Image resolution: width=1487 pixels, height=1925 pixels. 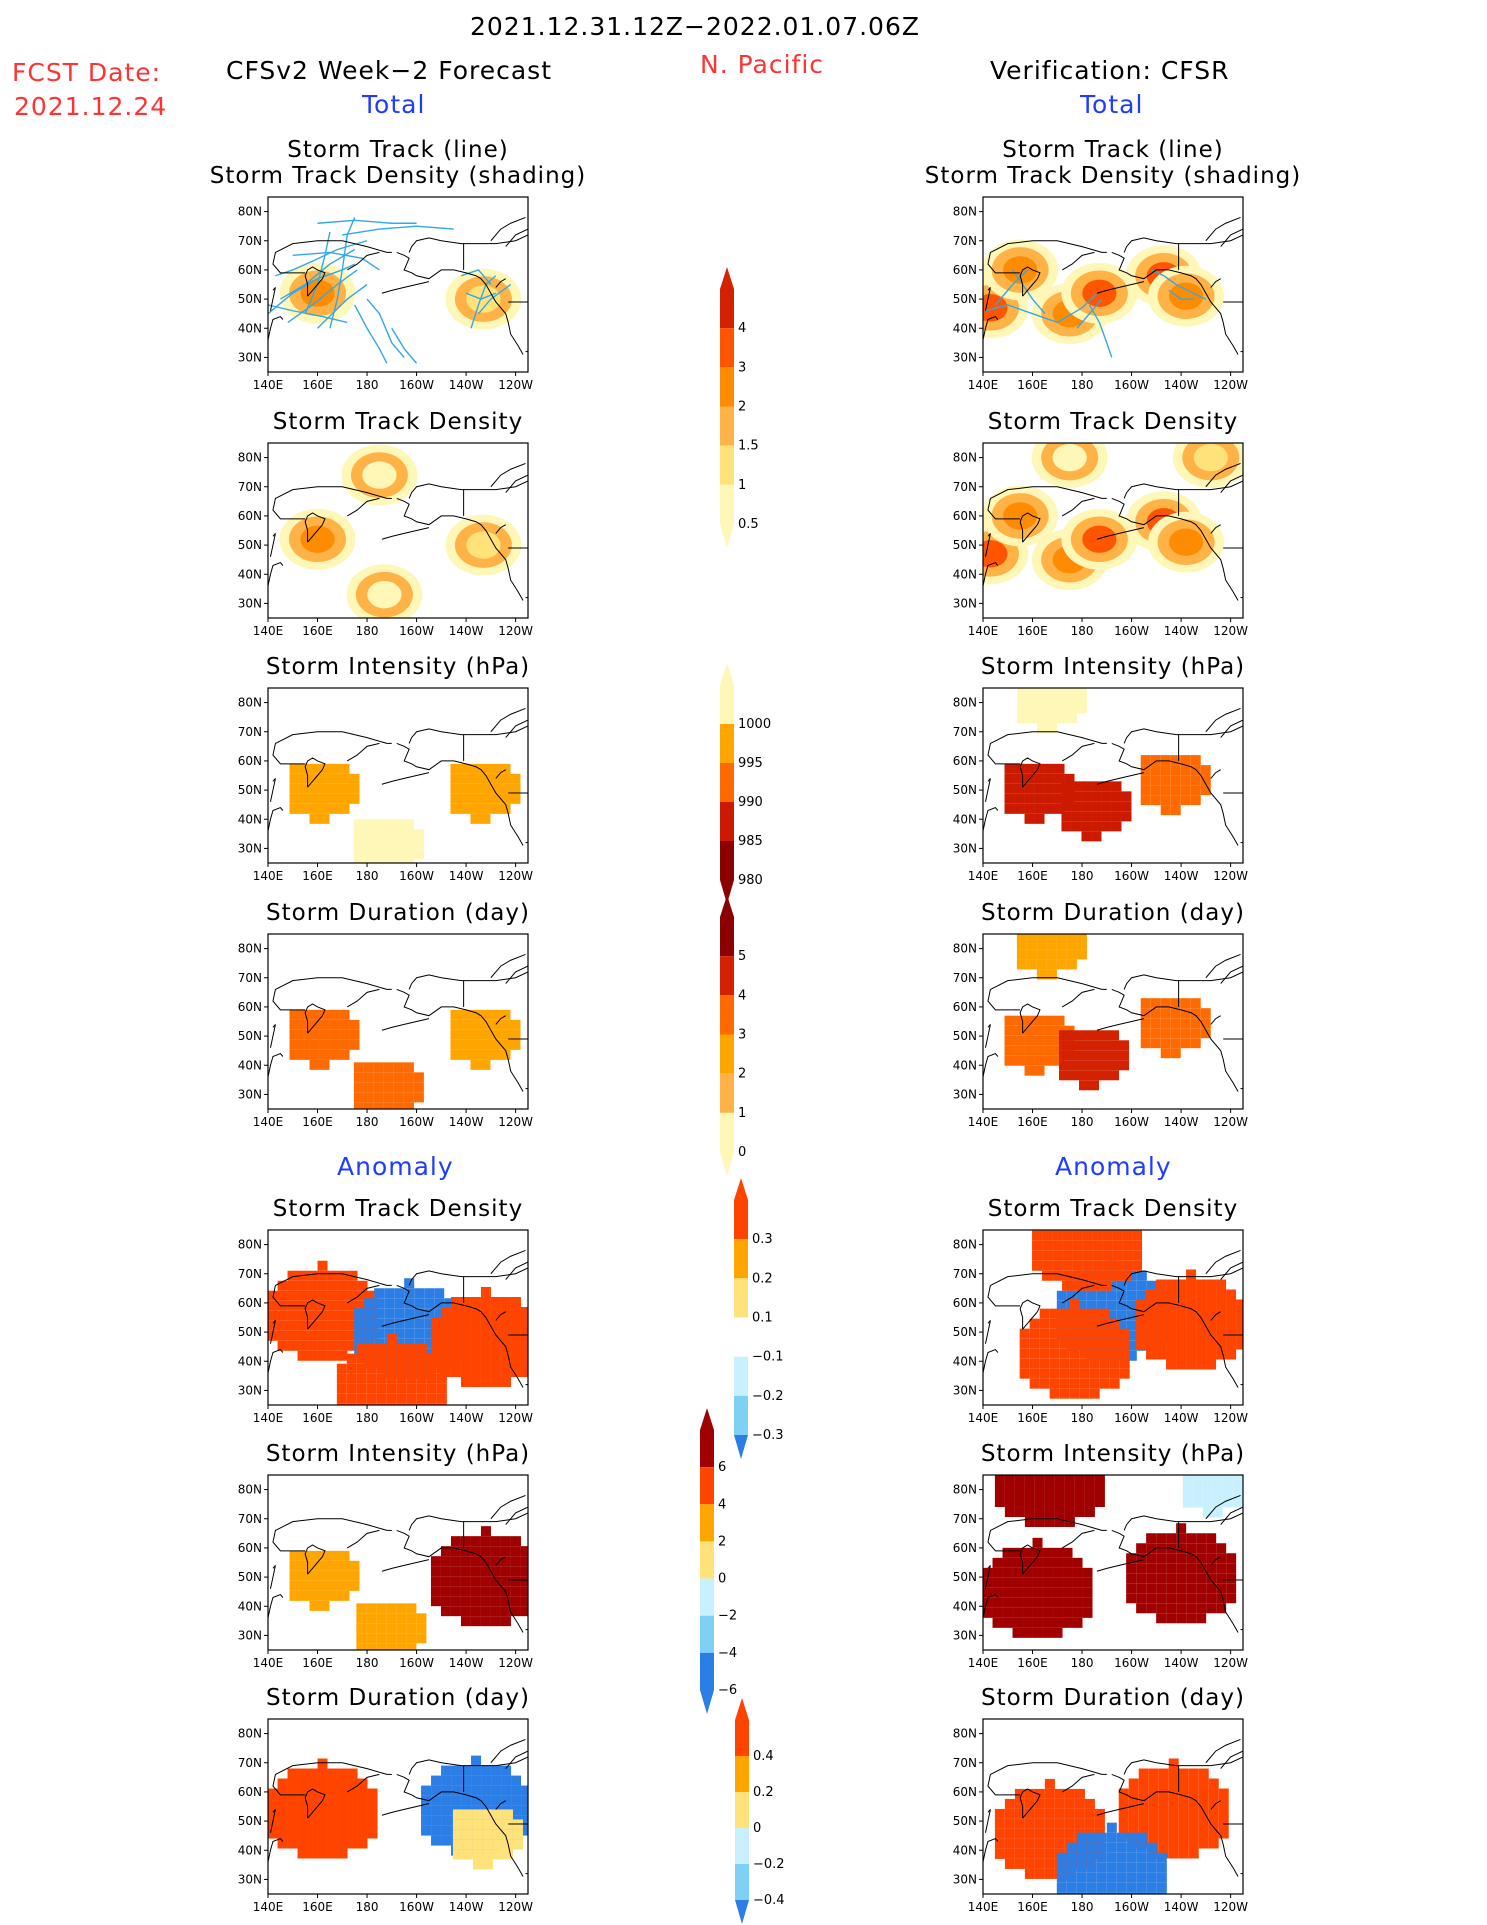 What do you see at coordinates (1113, 422) in the screenshot?
I see `panel-title: Storm Track Density` at bounding box center [1113, 422].